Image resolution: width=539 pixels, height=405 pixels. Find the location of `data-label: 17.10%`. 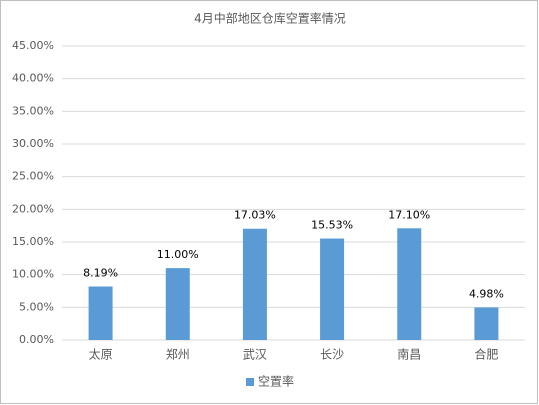

data-label: 17.10% is located at coordinates (409, 214).